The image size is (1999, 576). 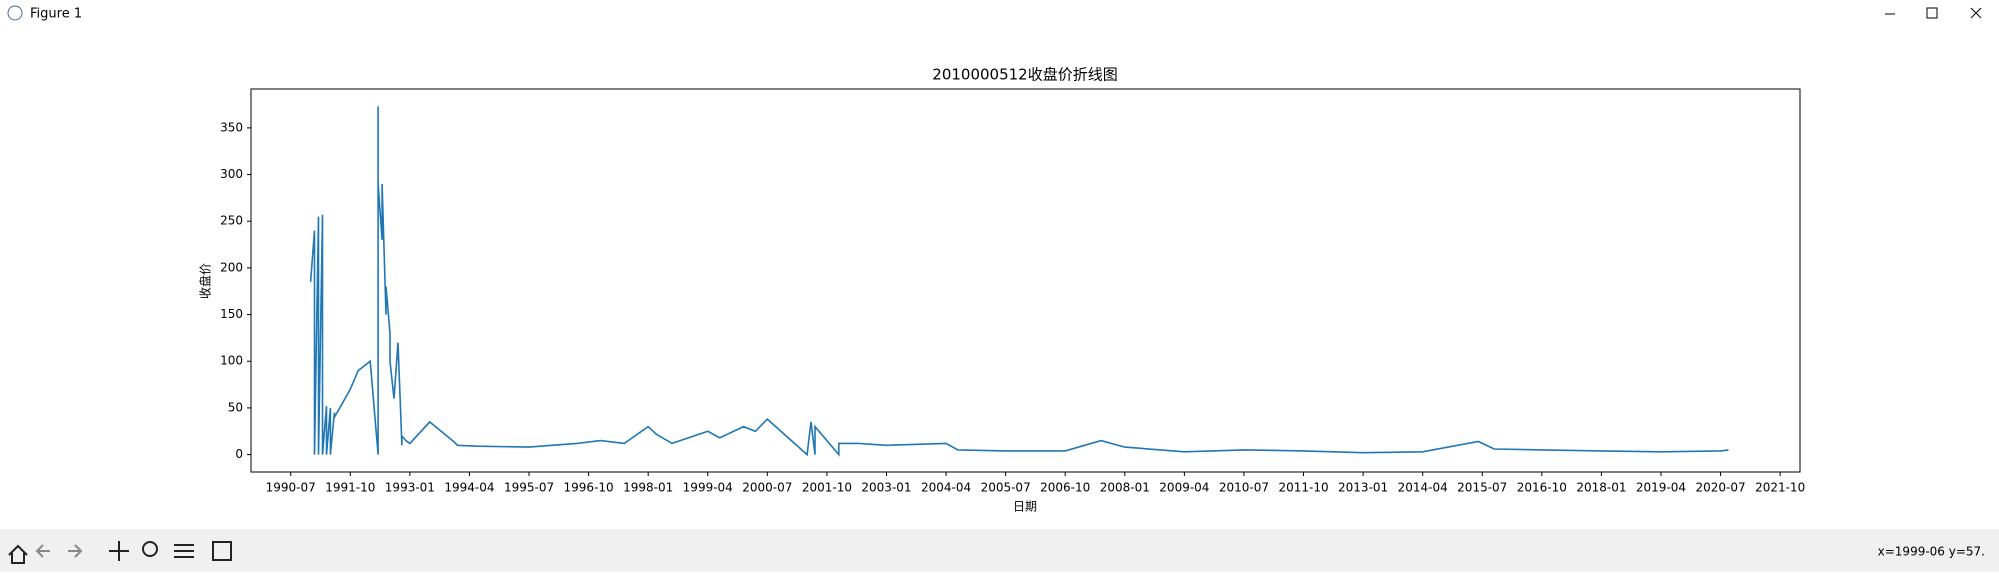 What do you see at coordinates (42, 551) in the screenshot?
I see `back-button` at bounding box center [42, 551].